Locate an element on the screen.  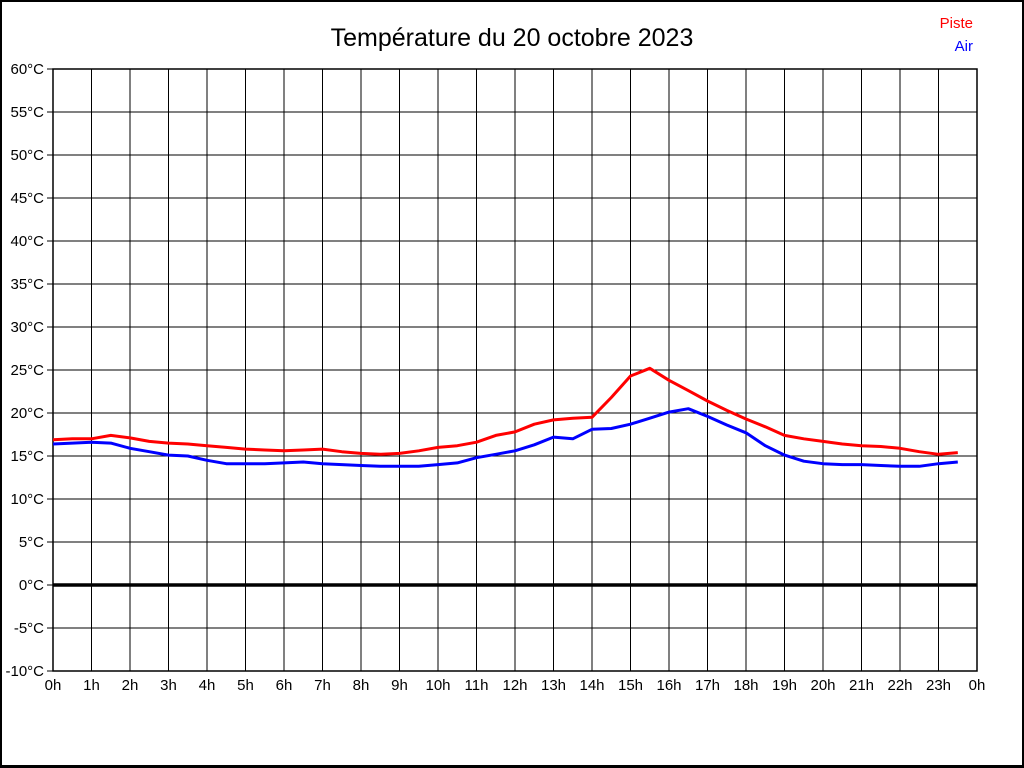
x-tick-label: 1h is located at coordinates (91, 685).